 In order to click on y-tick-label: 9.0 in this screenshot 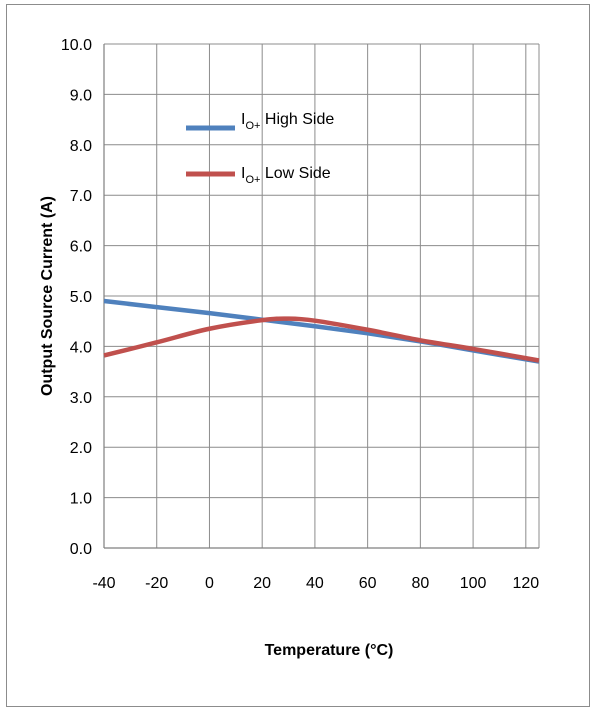, I will do `click(81, 95)`.